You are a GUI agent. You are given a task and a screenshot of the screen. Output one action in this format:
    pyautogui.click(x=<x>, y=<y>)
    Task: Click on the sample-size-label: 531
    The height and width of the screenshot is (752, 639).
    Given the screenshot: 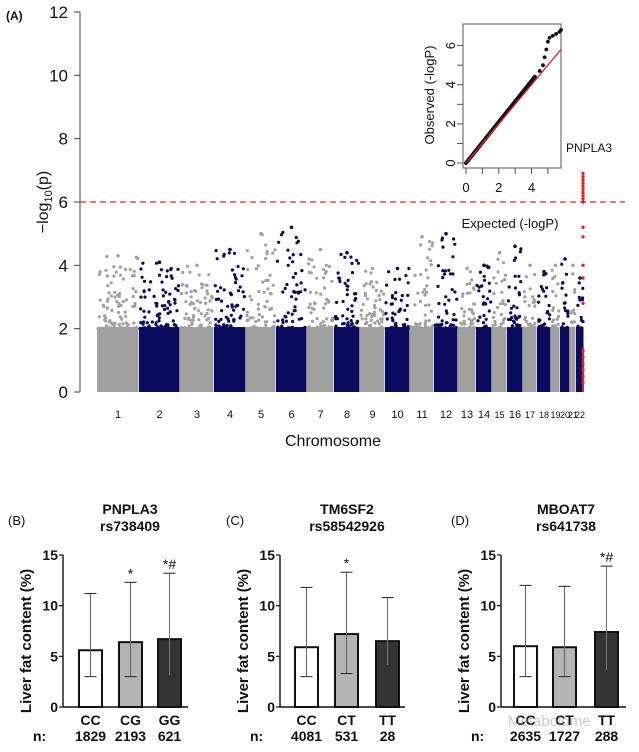 What is the action you would take?
    pyautogui.click(x=347, y=736)
    